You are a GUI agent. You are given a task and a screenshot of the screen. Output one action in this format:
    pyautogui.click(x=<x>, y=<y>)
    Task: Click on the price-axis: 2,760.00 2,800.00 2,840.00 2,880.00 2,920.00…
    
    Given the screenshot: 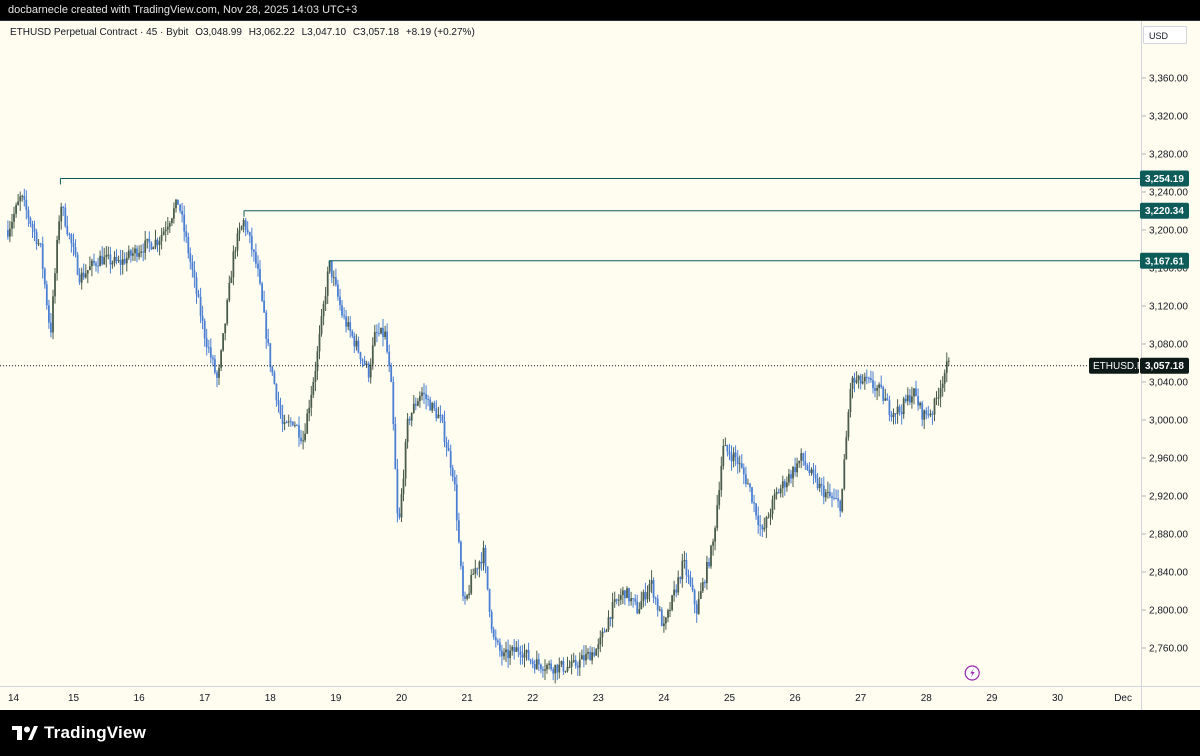 What is the action you would take?
    pyautogui.click(x=1171, y=353)
    